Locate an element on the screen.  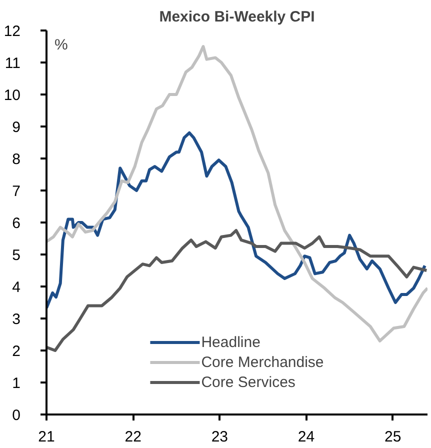
y-tick-label: 1 is located at coordinates (16, 383).